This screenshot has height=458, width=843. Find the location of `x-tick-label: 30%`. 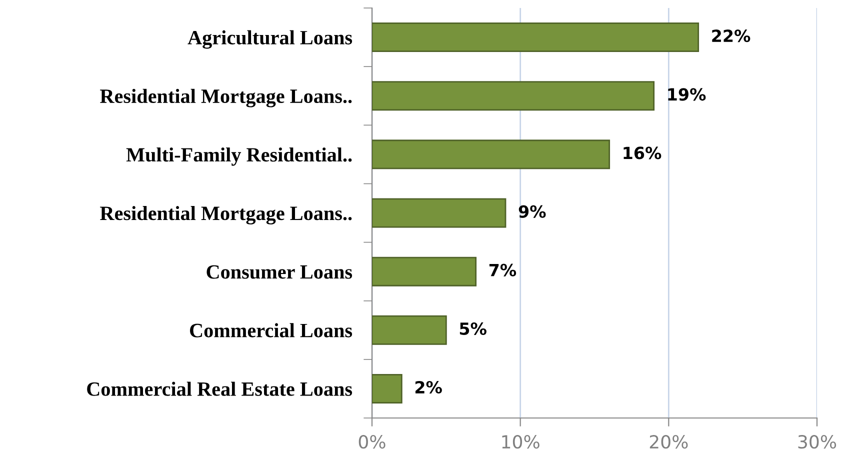

x-tick-label: 30% is located at coordinates (817, 441).